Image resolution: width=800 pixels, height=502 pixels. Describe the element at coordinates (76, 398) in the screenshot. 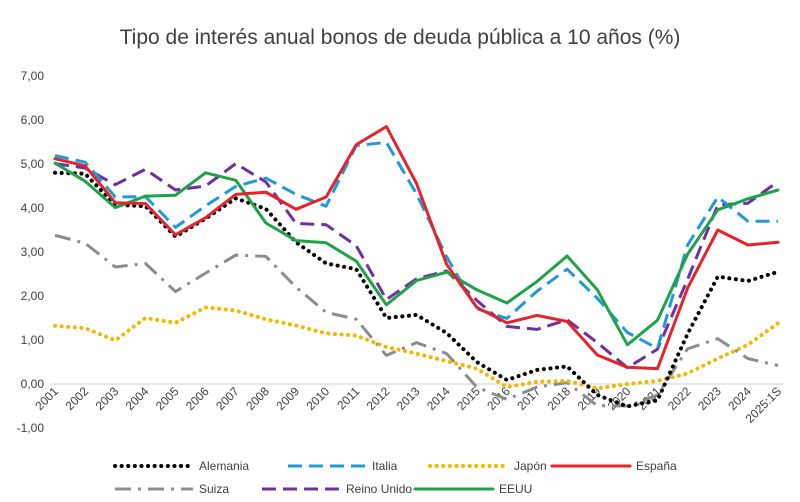

I see `x-tick-label: 2002` at that location.